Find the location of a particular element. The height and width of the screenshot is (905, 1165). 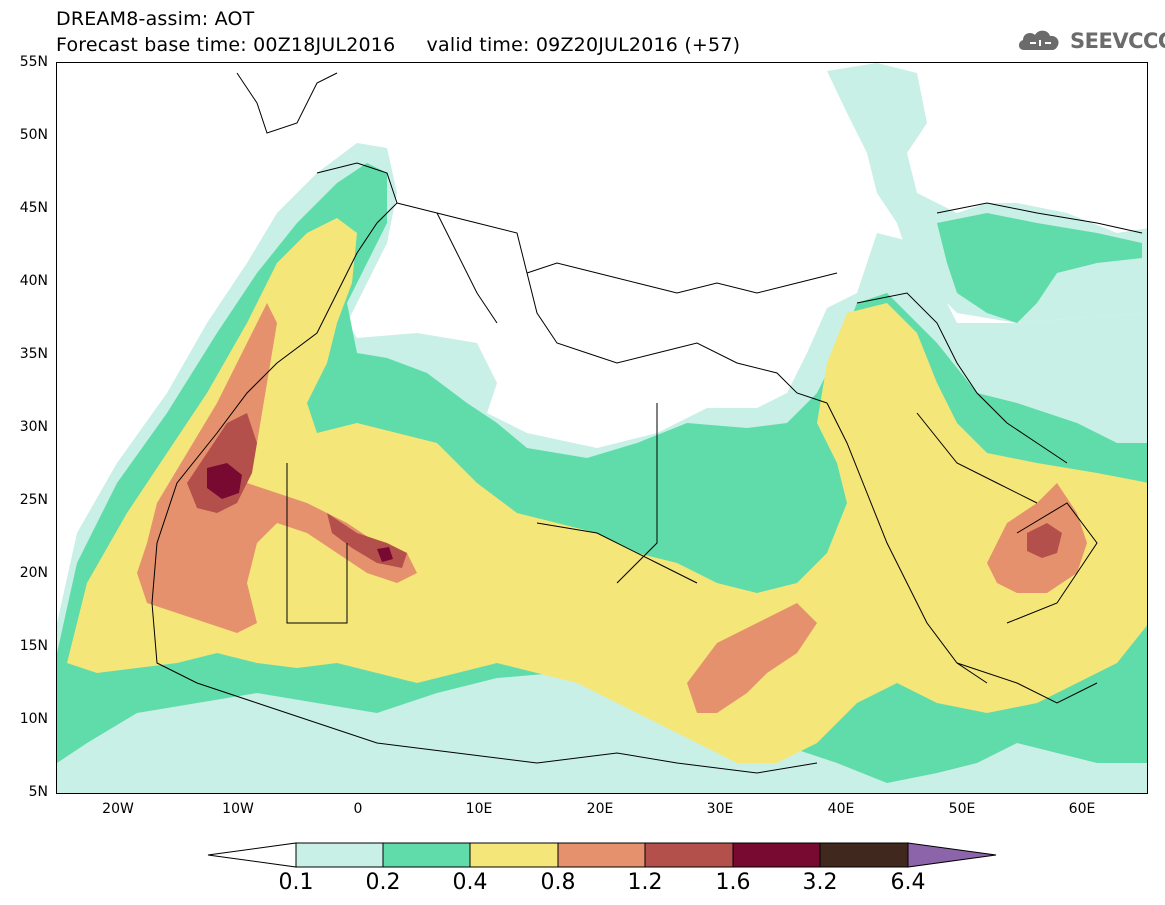

colorbar-tick-label: 0.2 is located at coordinates (383, 882).